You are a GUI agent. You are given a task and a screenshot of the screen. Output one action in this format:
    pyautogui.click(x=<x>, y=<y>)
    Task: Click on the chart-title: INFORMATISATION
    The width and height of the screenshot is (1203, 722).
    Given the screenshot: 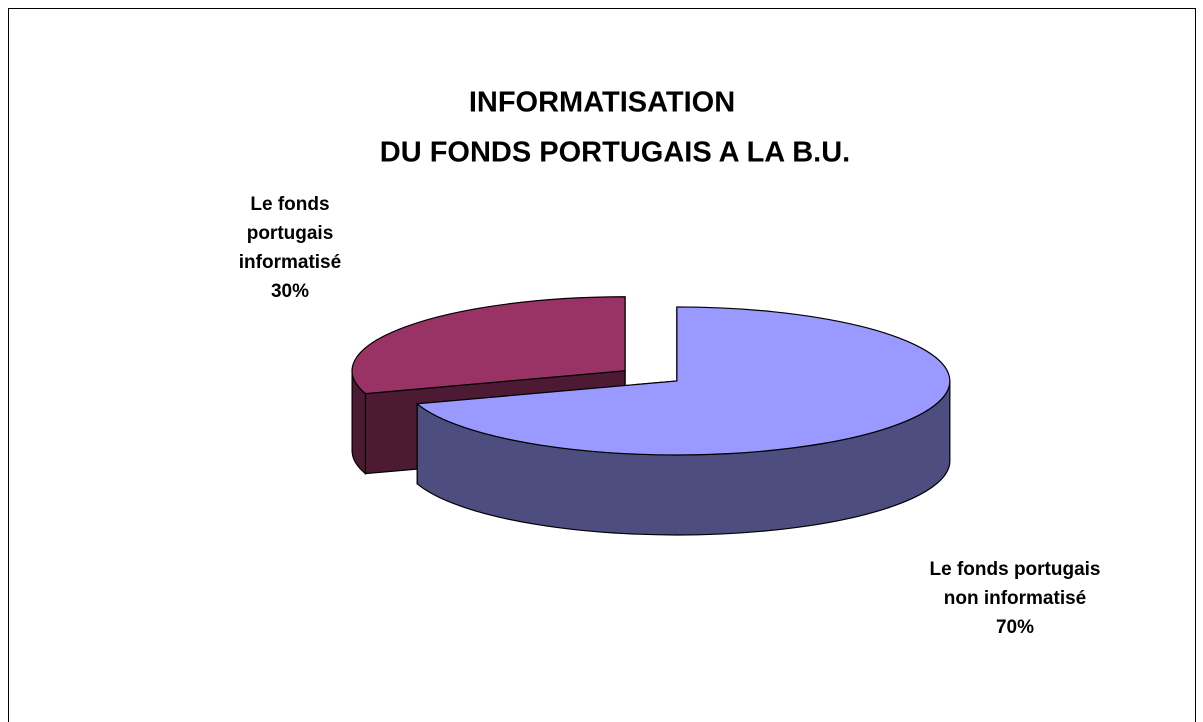 What is the action you would take?
    pyautogui.click(x=602, y=103)
    